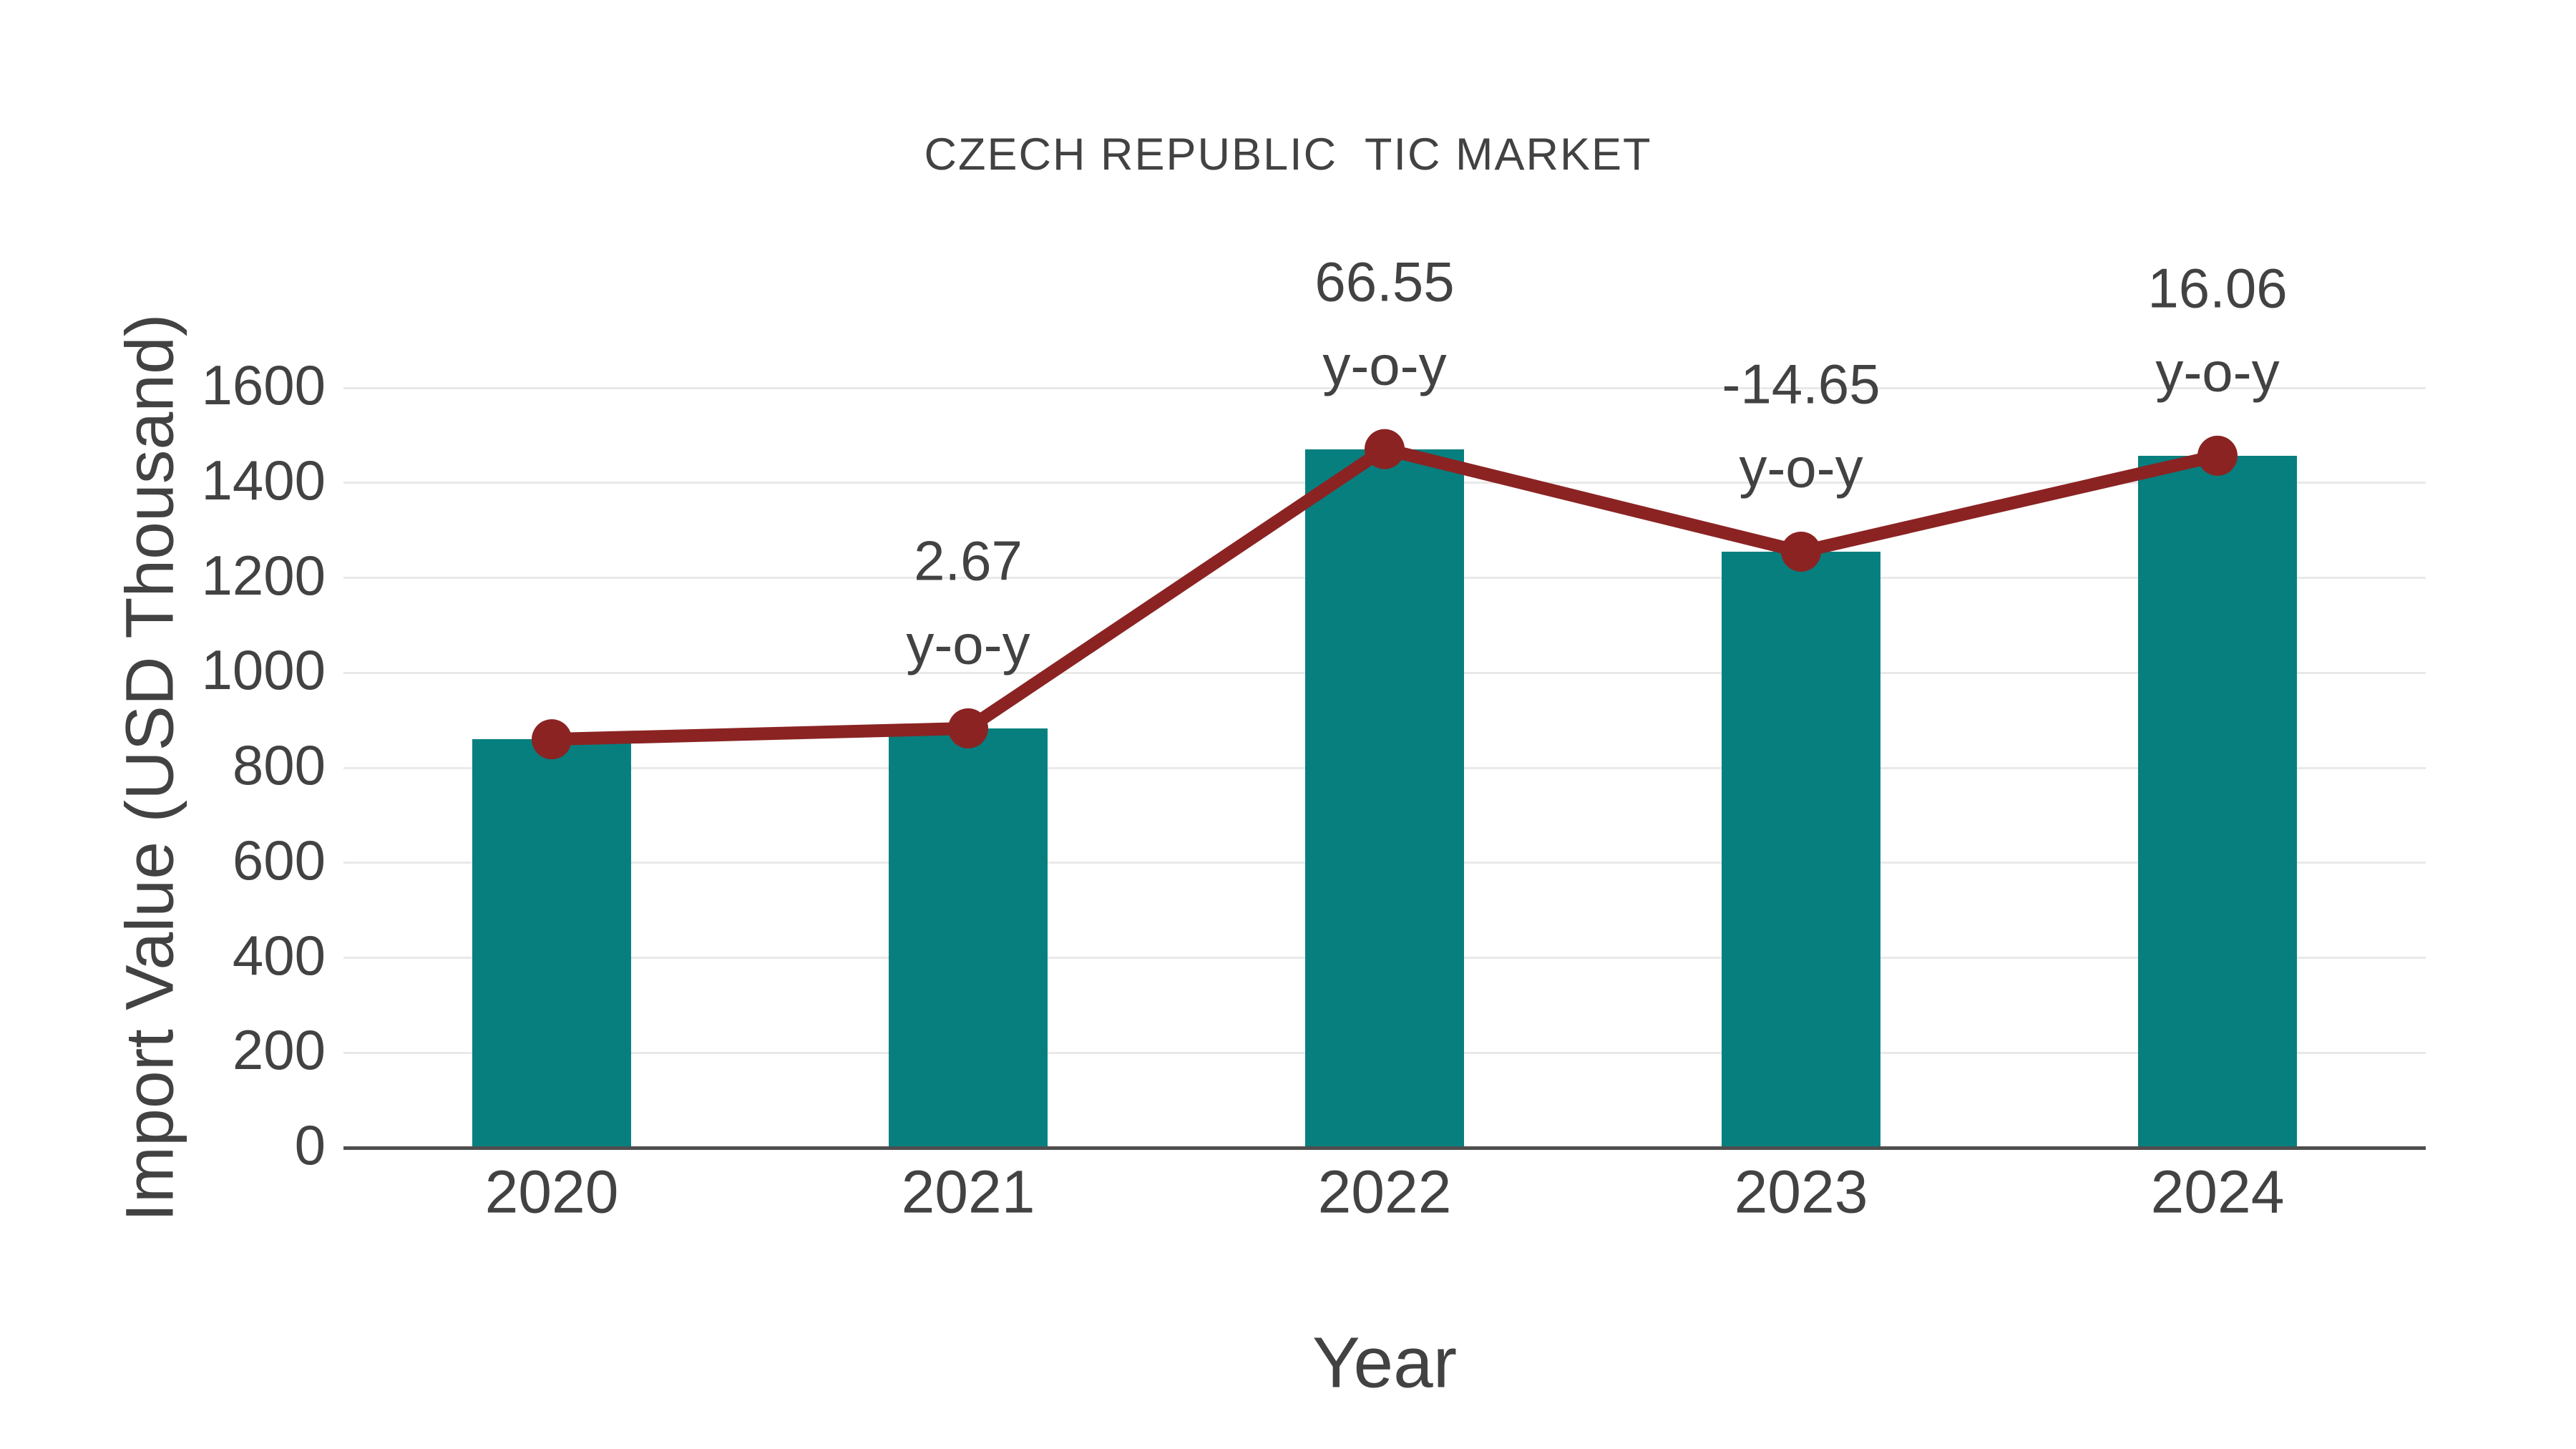  I want to click on y-tick-label-1000: 1000, so click(263, 670).